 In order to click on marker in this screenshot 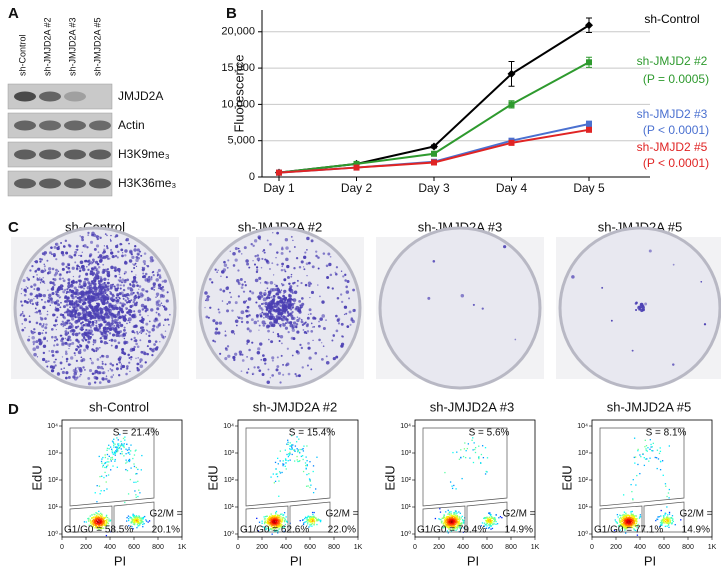, I will do `click(589, 123)`.